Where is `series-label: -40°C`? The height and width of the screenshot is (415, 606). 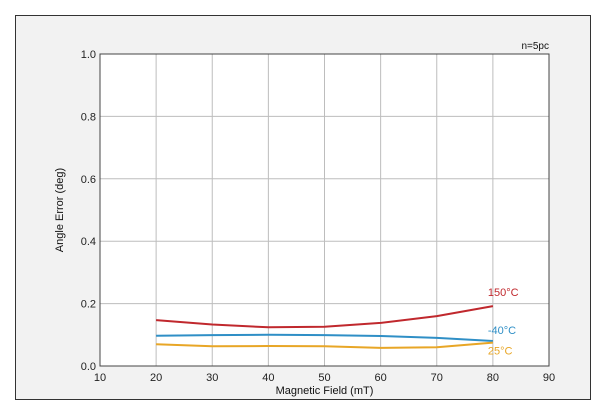
series-label: -40°C is located at coordinates (502, 331).